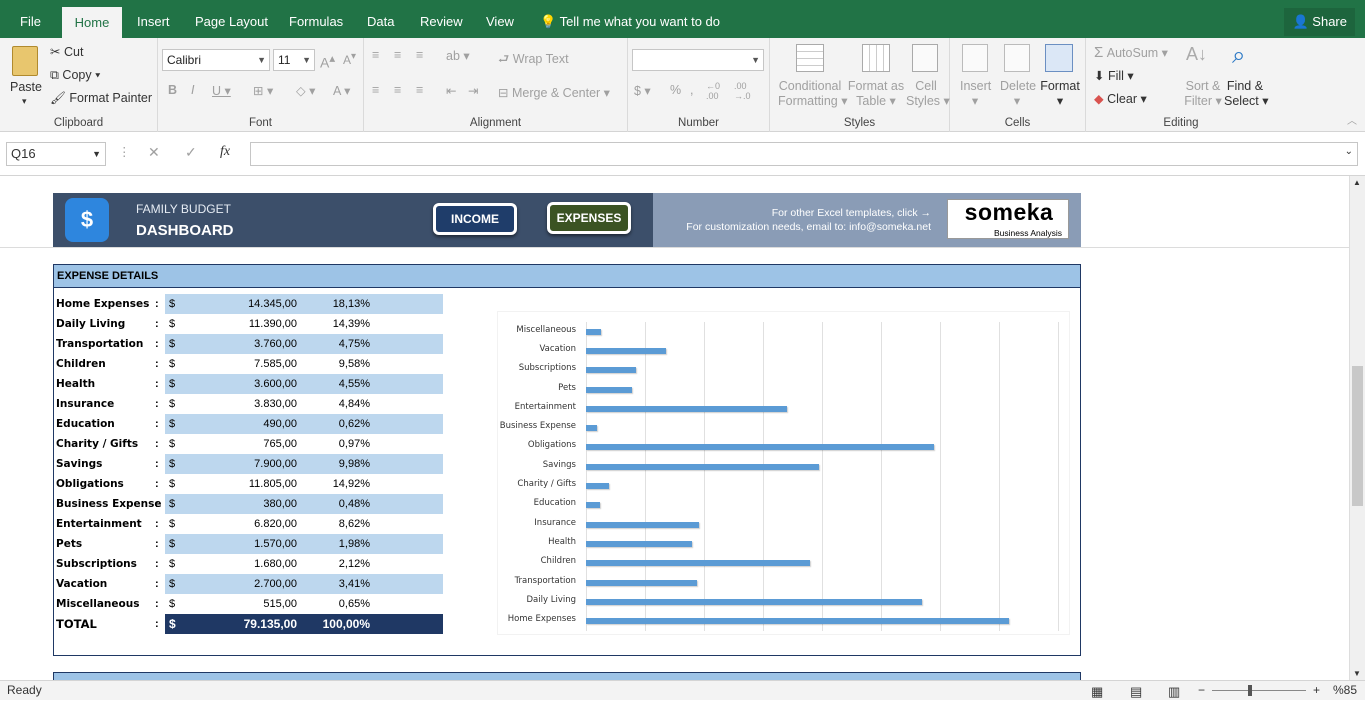 The width and height of the screenshot is (1365, 701). Describe the element at coordinates (193, 90) in the screenshot. I see `italic-icon: I` at that location.